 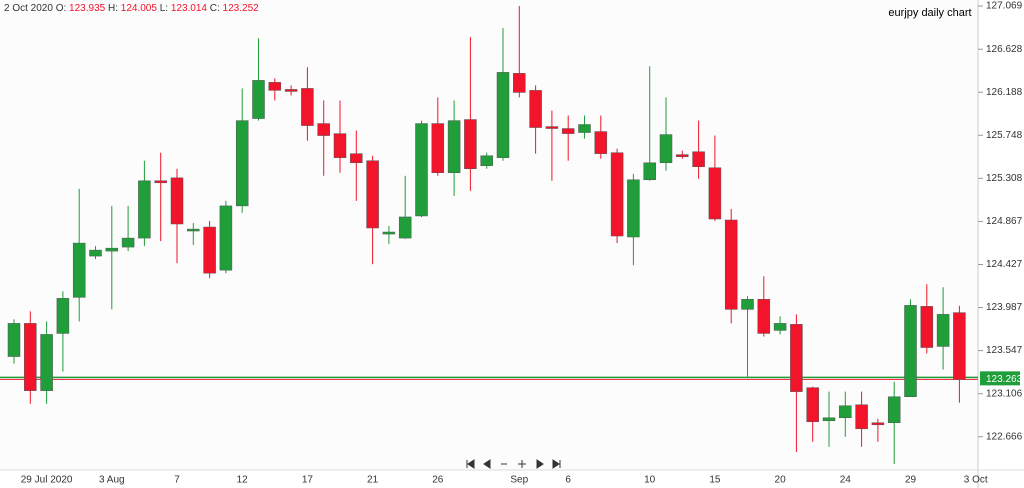 I want to click on x-tick-label: 21, so click(x=373, y=480).